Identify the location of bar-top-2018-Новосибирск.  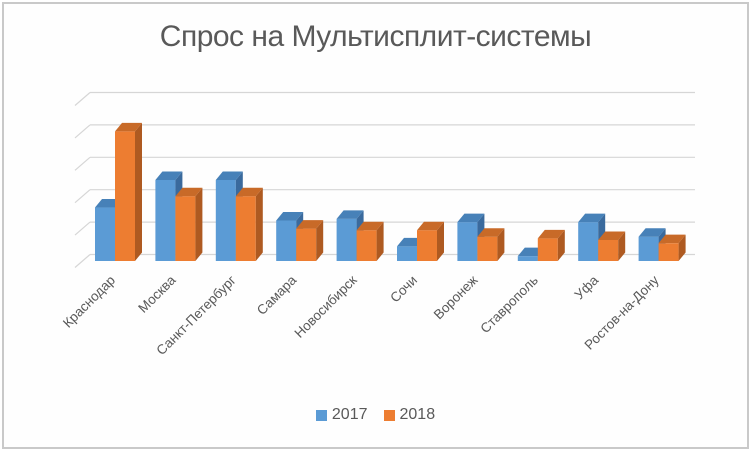
(370, 226).